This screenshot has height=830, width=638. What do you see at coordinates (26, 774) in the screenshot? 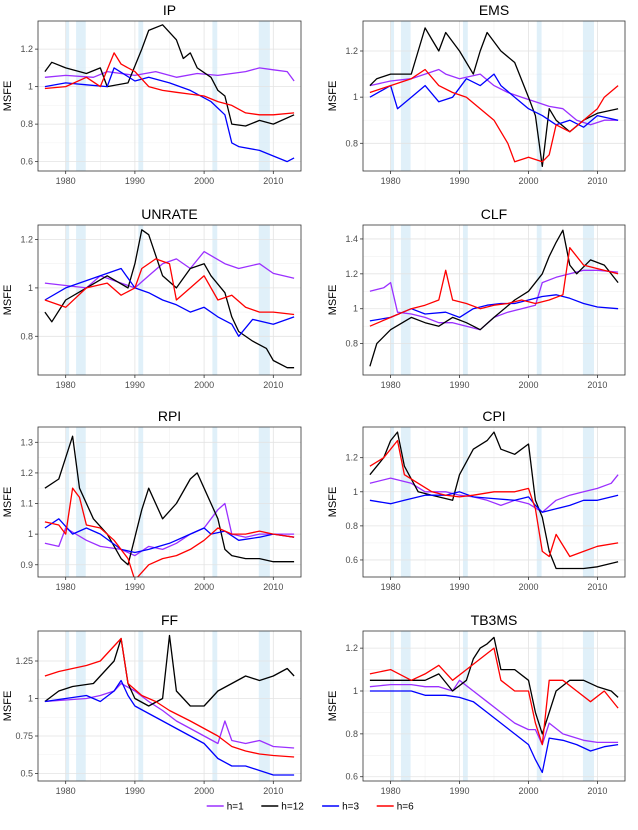
I see `y-tick-label: 0.5` at bounding box center [26, 774].